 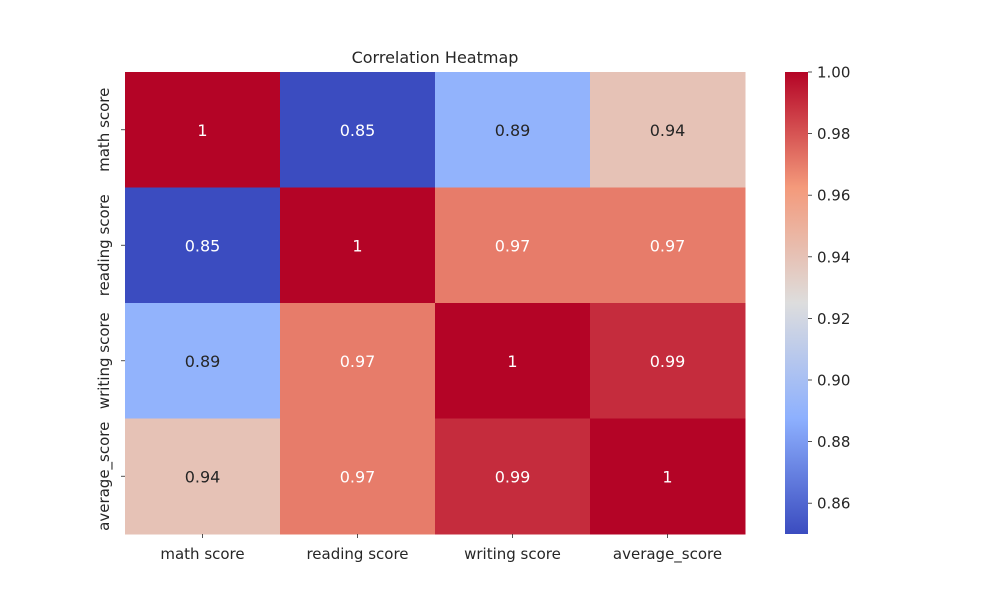 What do you see at coordinates (833, 442) in the screenshot?
I see `colorbar-tick-label-1: 0.88` at bounding box center [833, 442].